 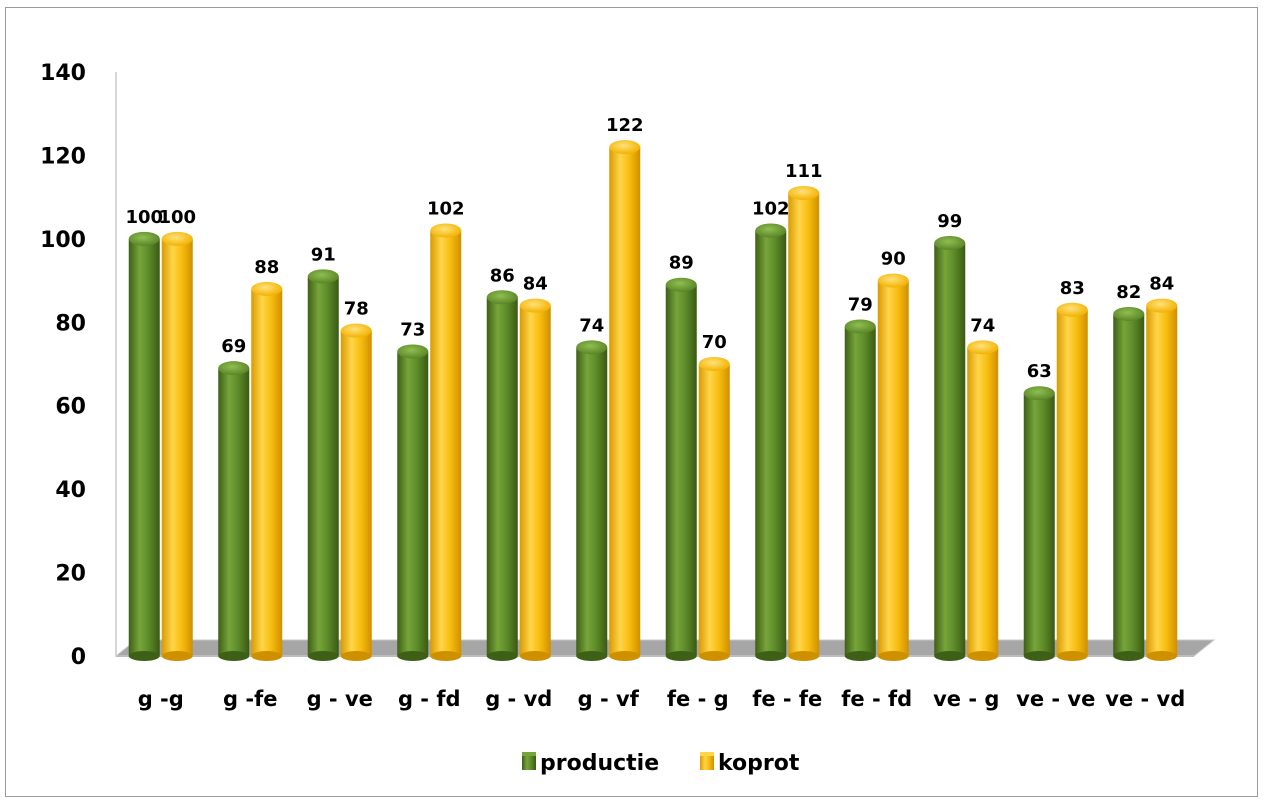 What do you see at coordinates (412, 329) in the screenshot?
I see `data-label-productie: 73` at bounding box center [412, 329].